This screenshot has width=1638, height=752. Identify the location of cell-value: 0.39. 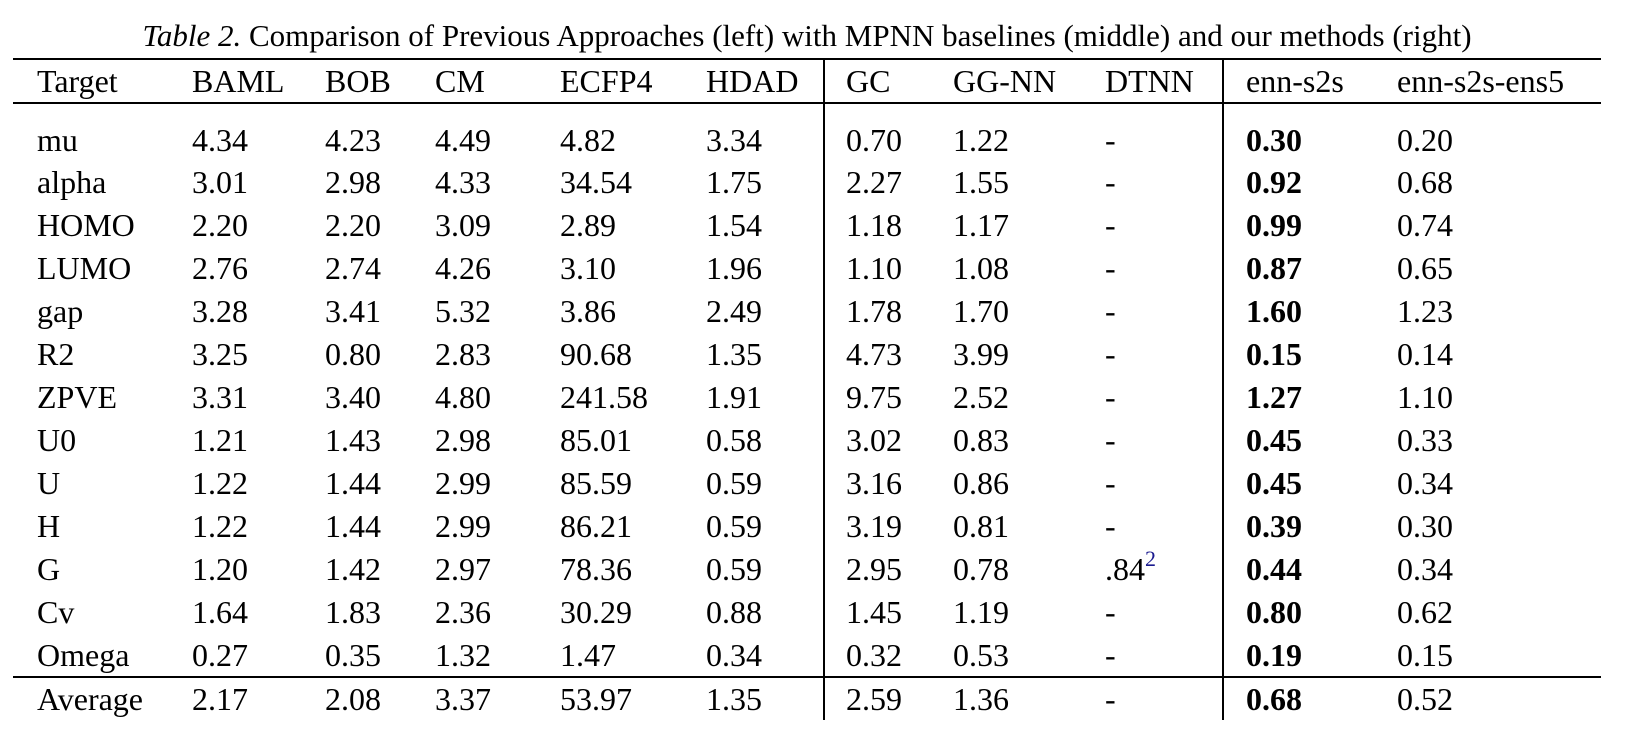
(1274, 526).